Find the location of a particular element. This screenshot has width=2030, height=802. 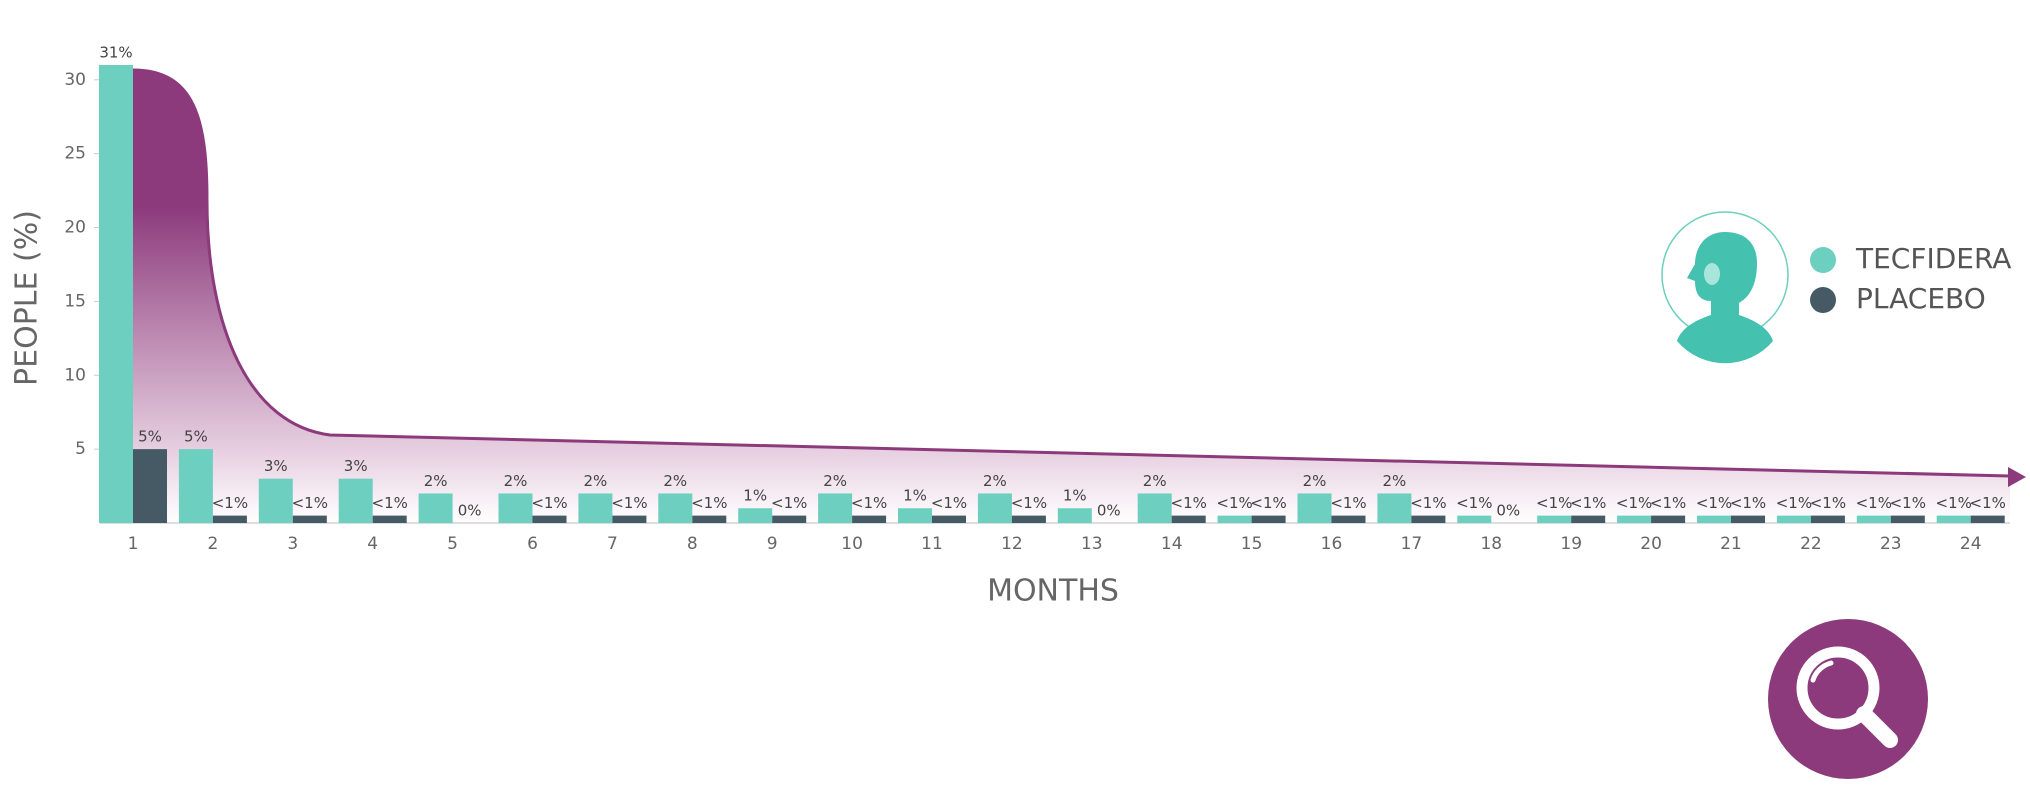

value-label: 31% is located at coordinates (115, 53).